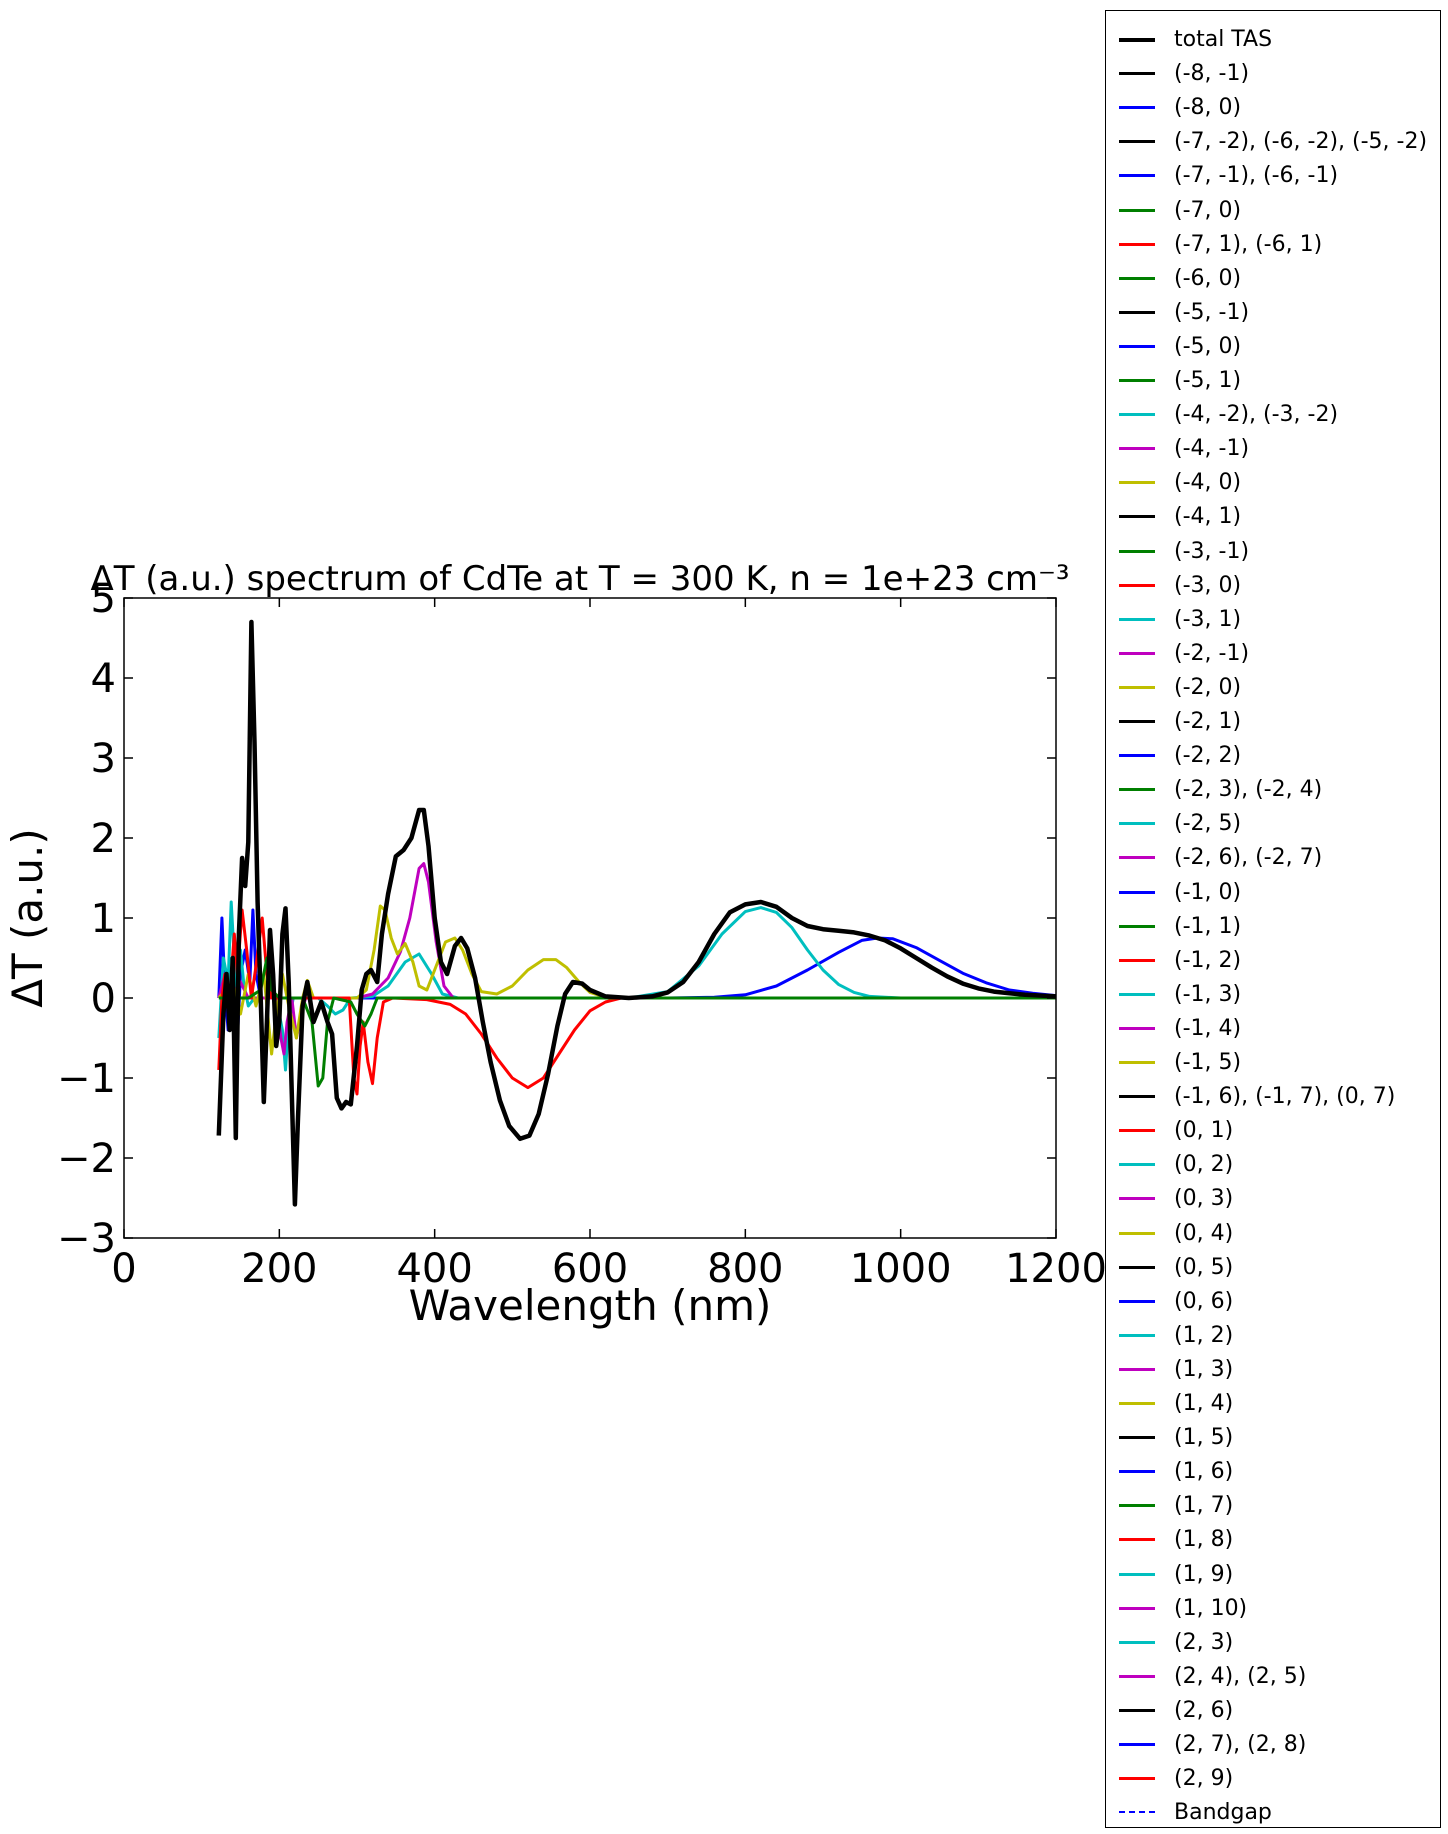 The width and height of the screenshot is (1448, 1834). Describe the element at coordinates (103, 679) in the screenshot. I see `y-tick-label: 4` at that location.